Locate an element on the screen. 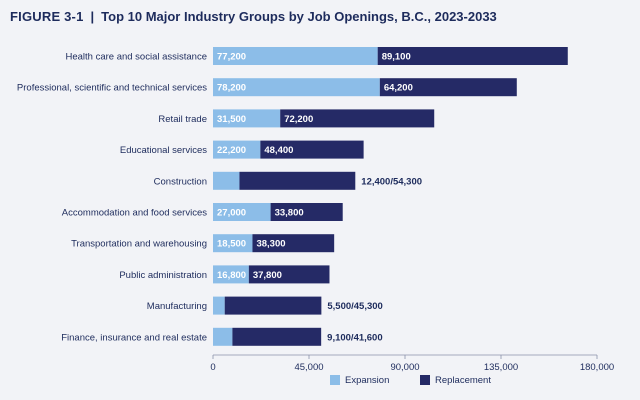 The image size is (640, 400). category-label: Health care and social assistance is located at coordinates (136, 57).